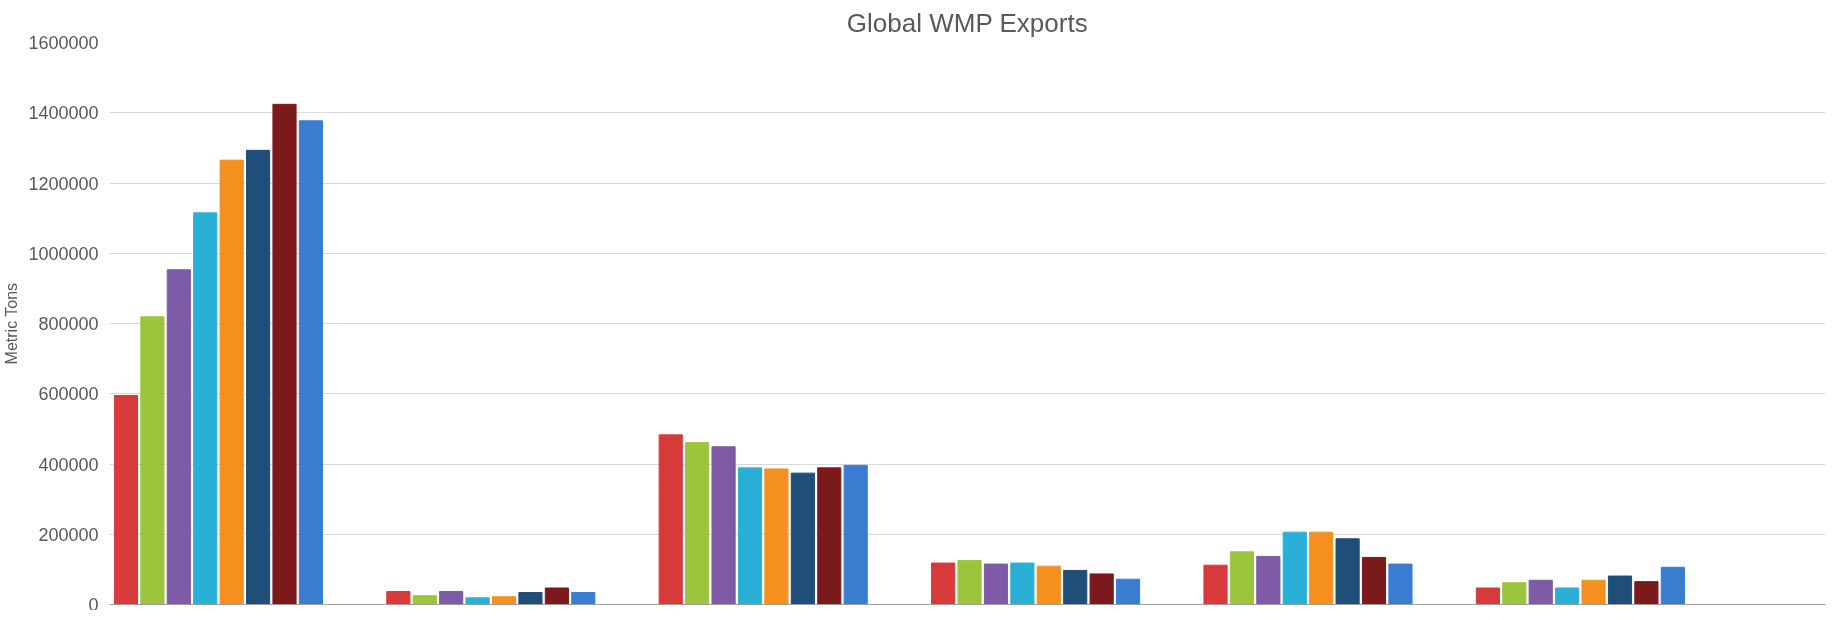  What do you see at coordinates (63, 43) in the screenshot?
I see `y-tick-label: 1600000` at bounding box center [63, 43].